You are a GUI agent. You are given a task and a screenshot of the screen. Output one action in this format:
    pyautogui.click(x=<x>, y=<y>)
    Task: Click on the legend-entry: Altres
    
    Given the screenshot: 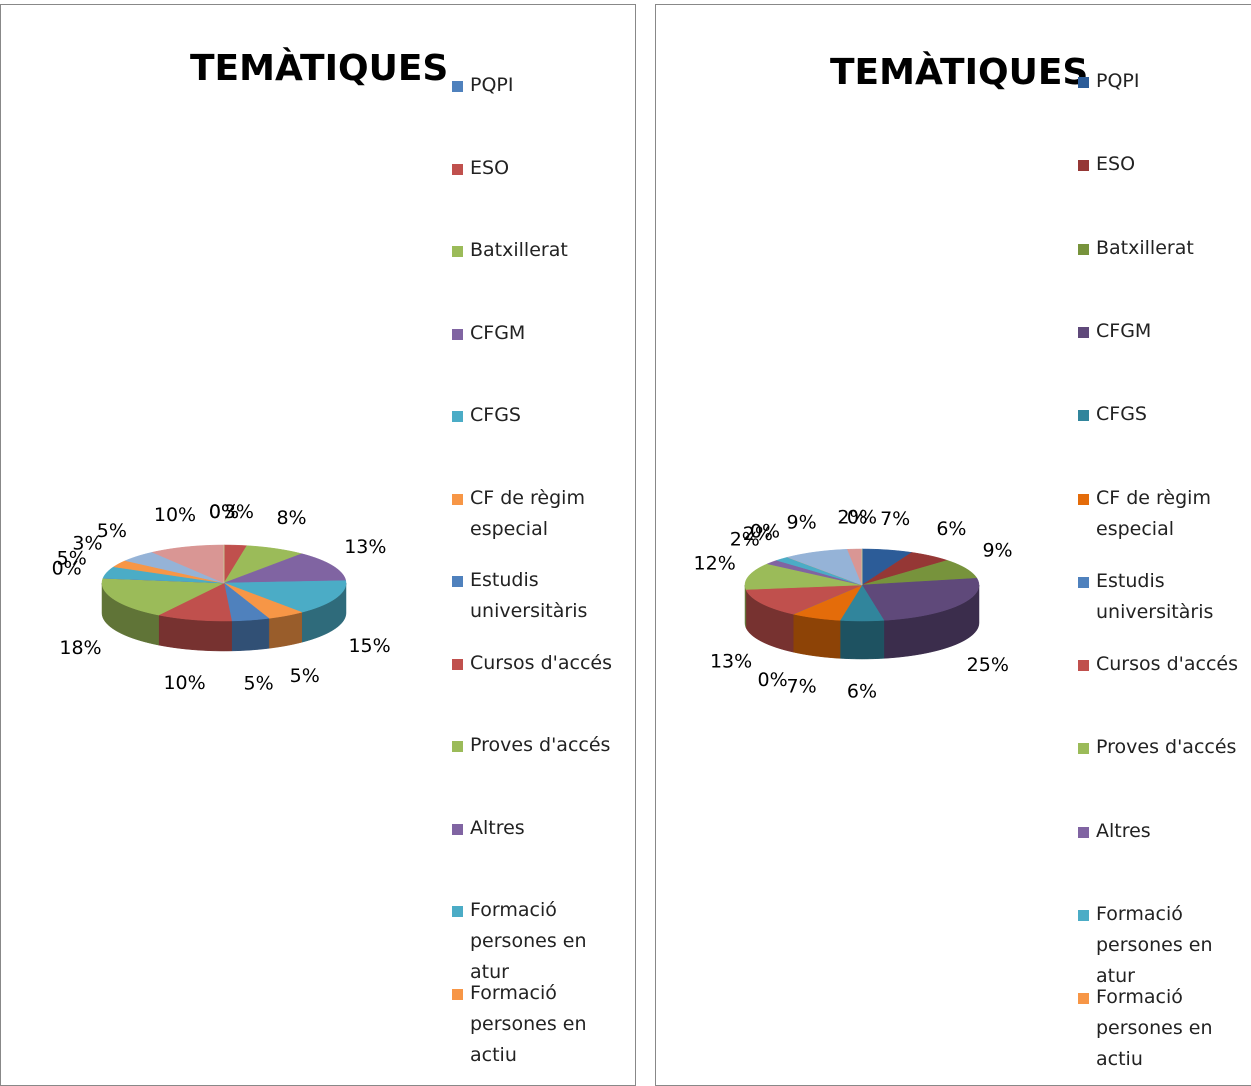 What is the action you would take?
    pyautogui.click(x=1162, y=831)
    